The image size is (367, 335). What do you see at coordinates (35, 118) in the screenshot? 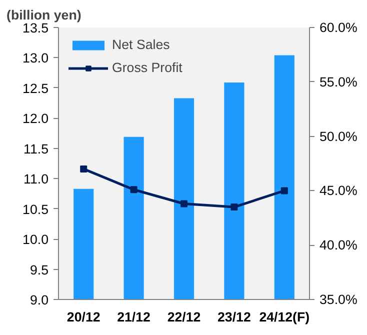
I see `y-tick-label: 12.0` at bounding box center [35, 118].